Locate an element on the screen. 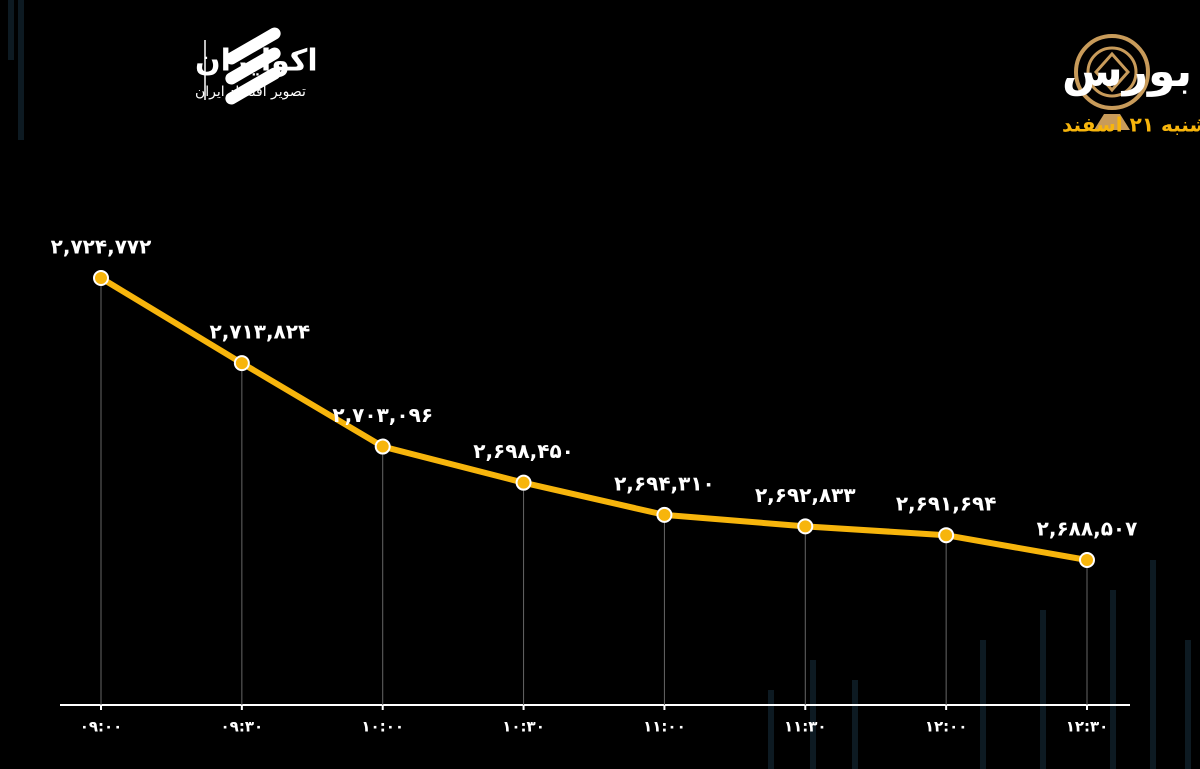 This screenshot has width=1200, height=769. value-label: ۲,۶۹۸,۴۵۰ is located at coordinates (523, 451).